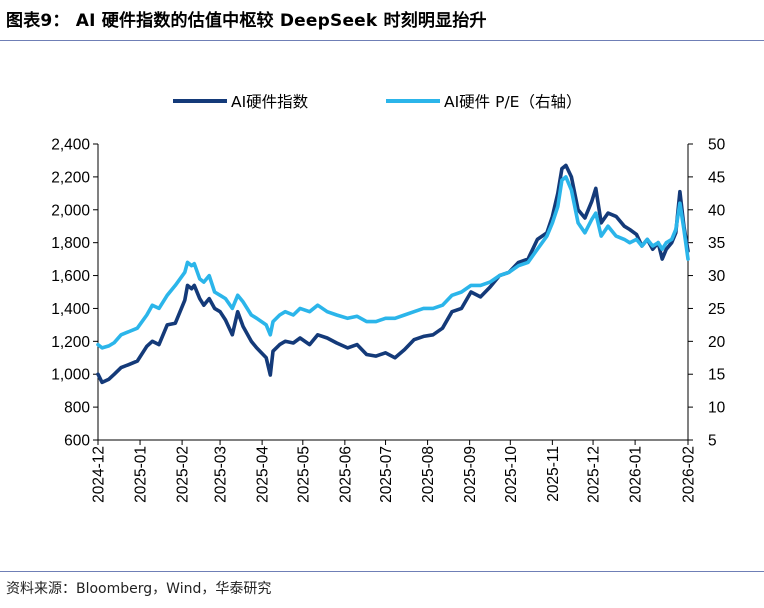  Describe the element at coordinates (717, 276) in the screenshot. I see `y-right-tick-label: 30` at that location.